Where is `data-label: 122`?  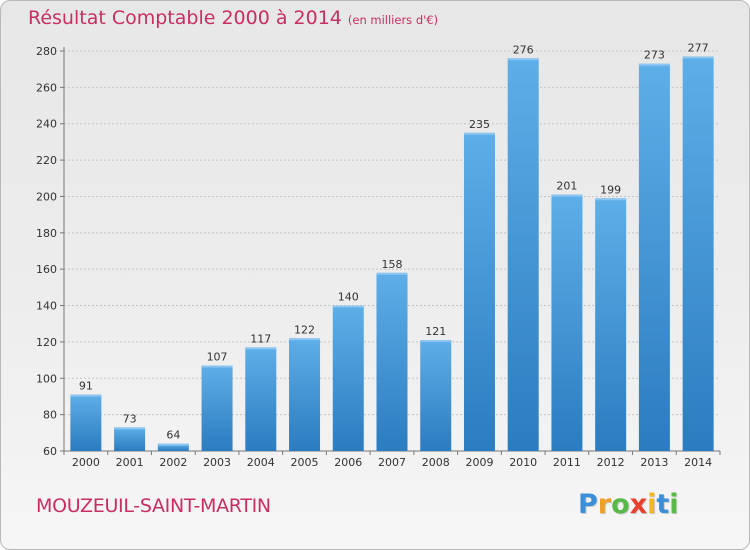 data-label: 122 is located at coordinates (304, 329).